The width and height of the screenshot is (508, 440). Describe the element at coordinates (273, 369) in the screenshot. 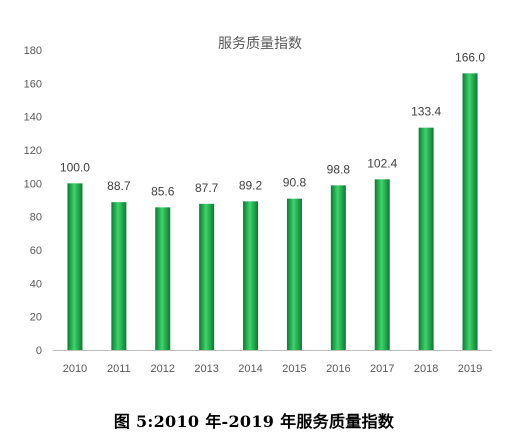

I see `x-axis-tick-labels: 2010 2011 2012 2013 2014 2015 2016 2017 2018 2019` at that location.